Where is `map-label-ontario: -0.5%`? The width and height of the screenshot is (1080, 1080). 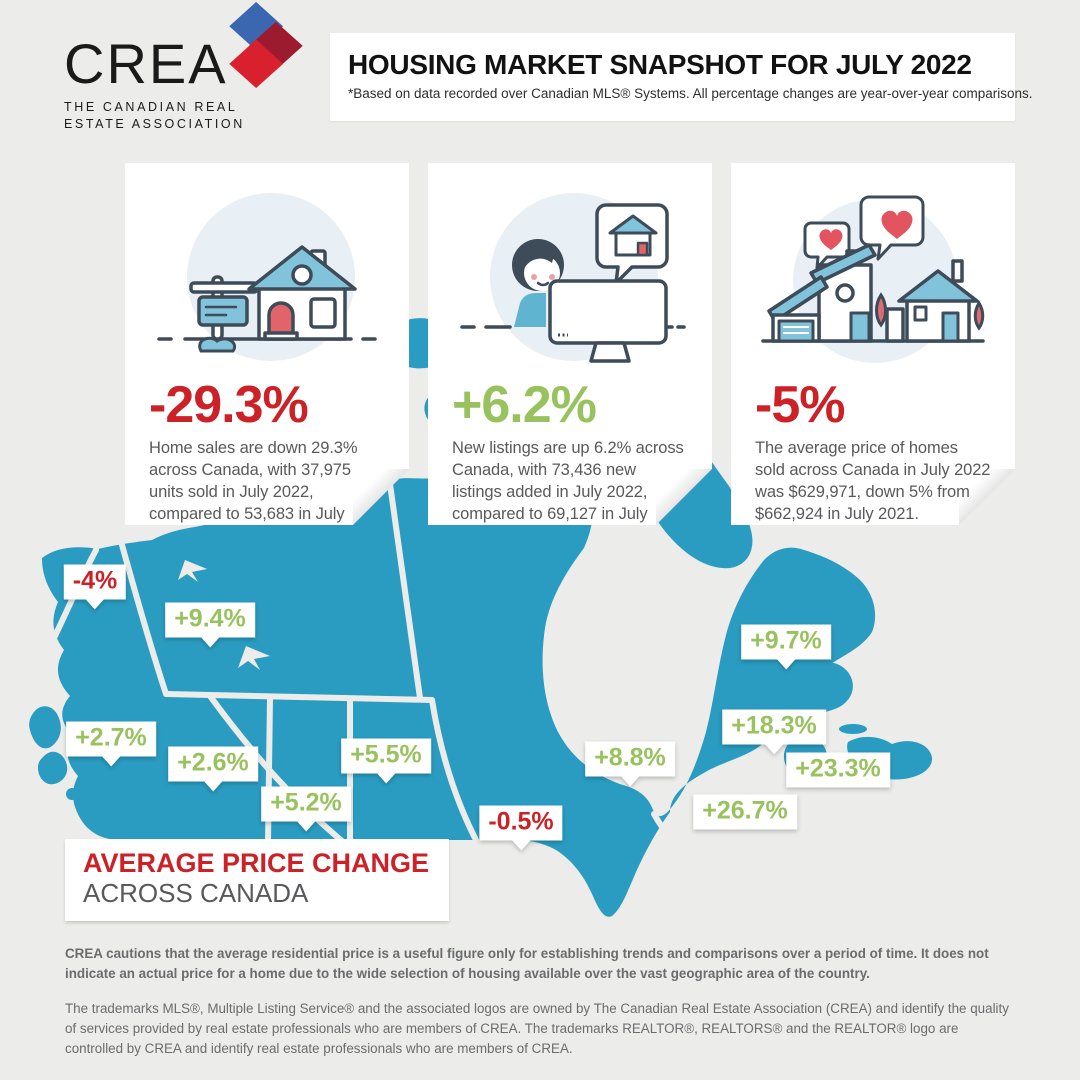
map-label-ontario: -0.5% is located at coordinates (521, 823).